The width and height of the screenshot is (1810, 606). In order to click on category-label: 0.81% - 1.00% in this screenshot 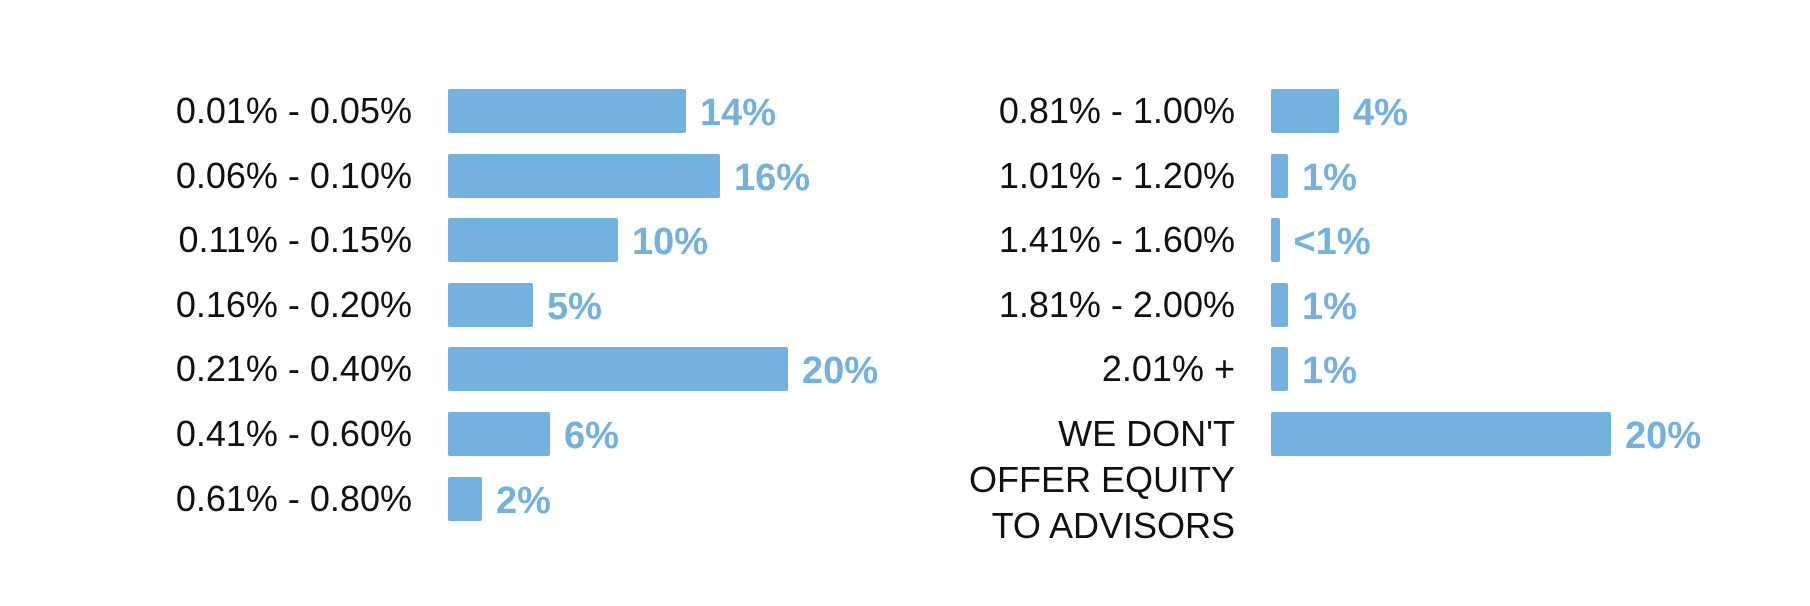, I will do `click(1116, 110)`.